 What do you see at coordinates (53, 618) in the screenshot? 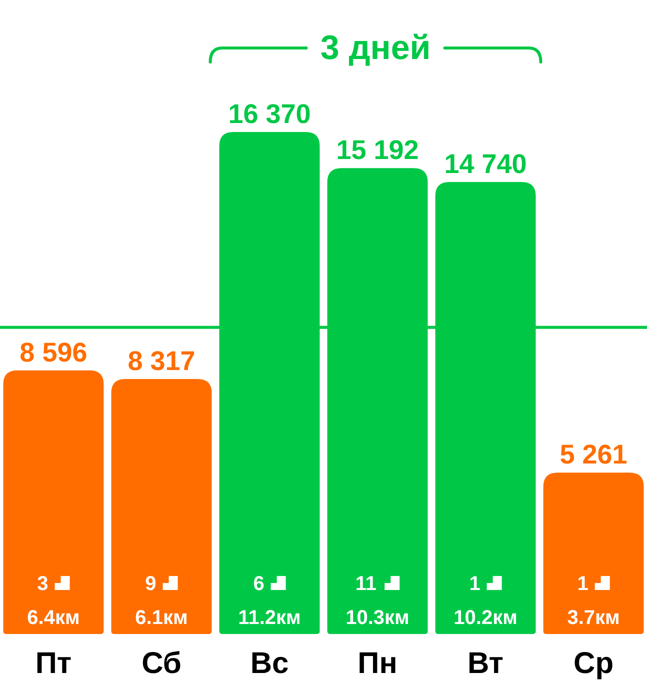
I see `annotation: 6.4км` at bounding box center [53, 618].